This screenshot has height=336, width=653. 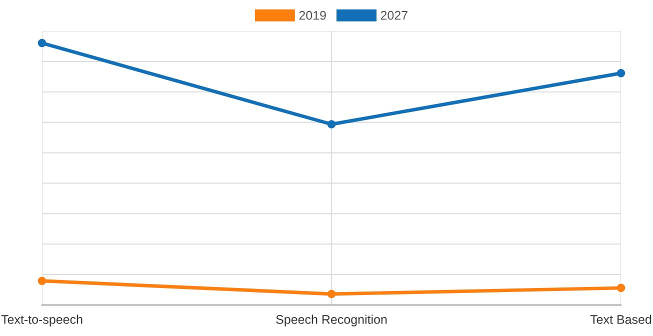 What do you see at coordinates (621, 319) in the screenshot?
I see `x-tick-label: Text Based` at bounding box center [621, 319].